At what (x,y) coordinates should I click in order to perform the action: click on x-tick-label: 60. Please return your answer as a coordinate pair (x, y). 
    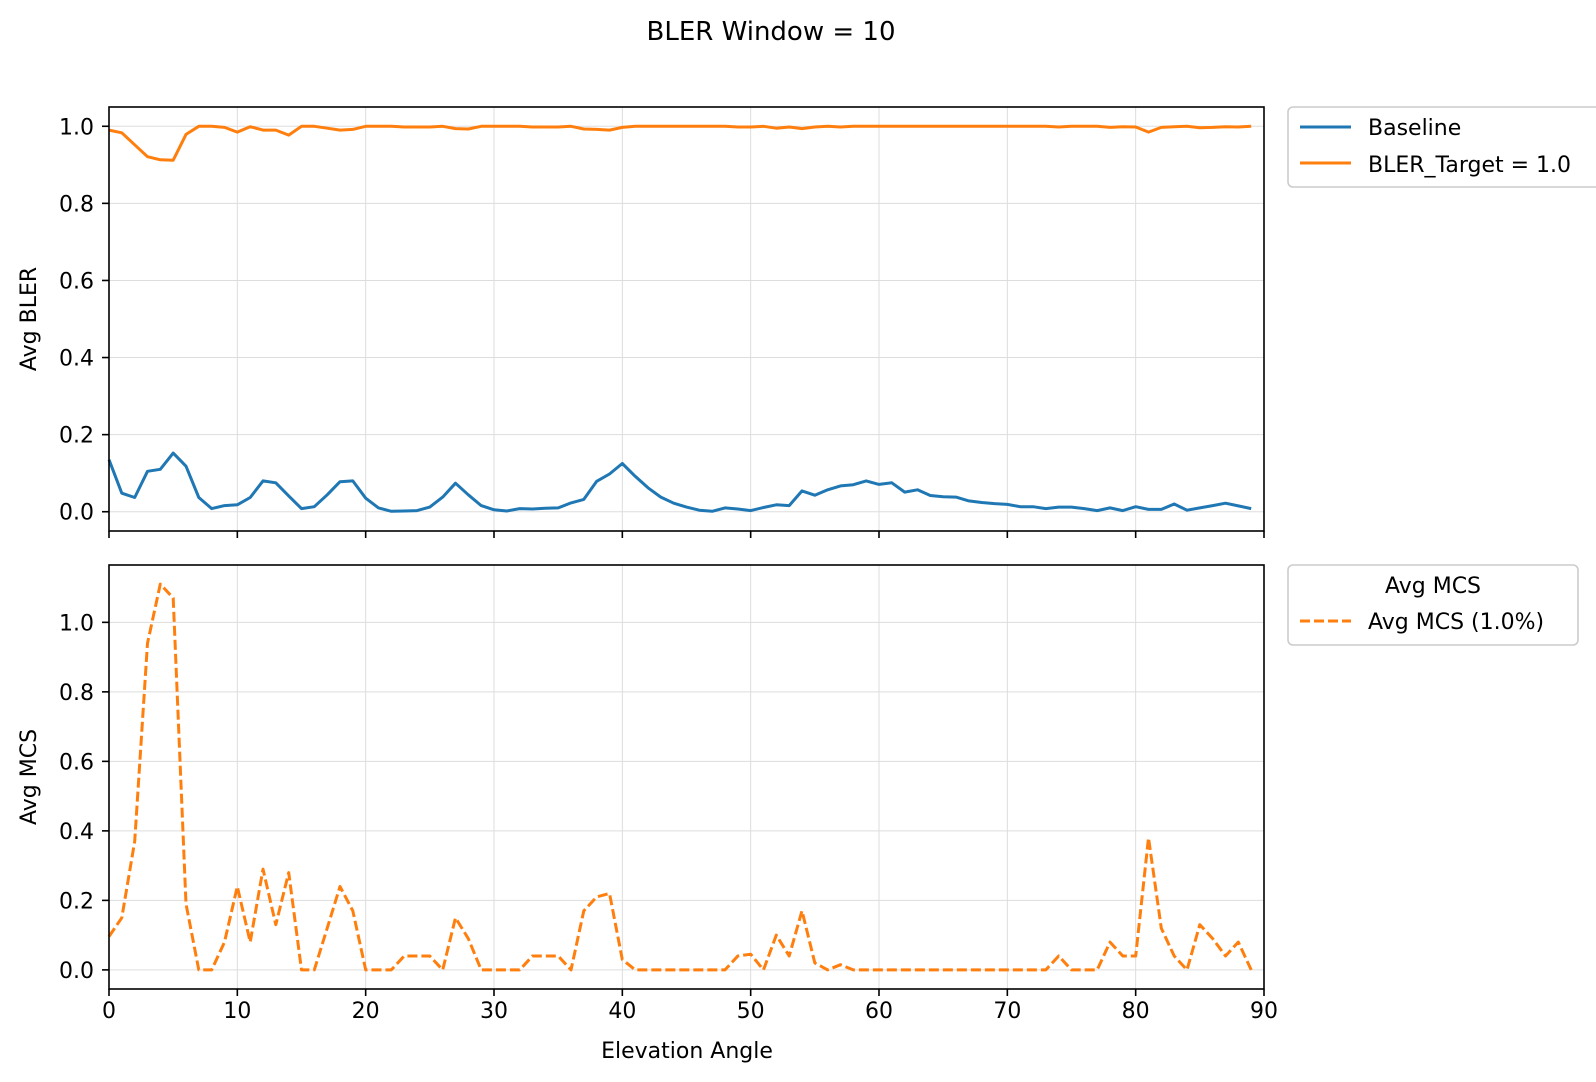
    Looking at the image, I should click on (879, 1011).